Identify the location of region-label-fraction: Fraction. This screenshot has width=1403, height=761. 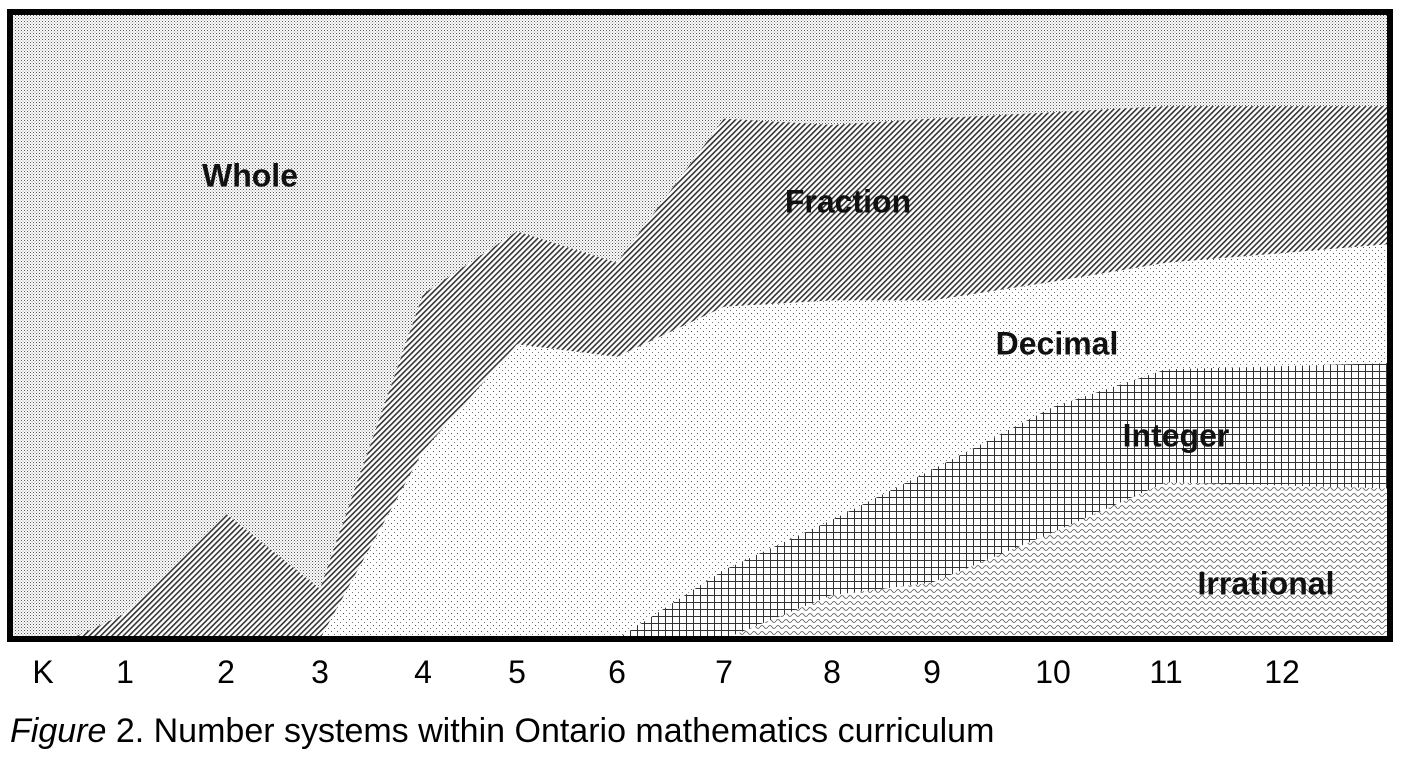
(848, 201).